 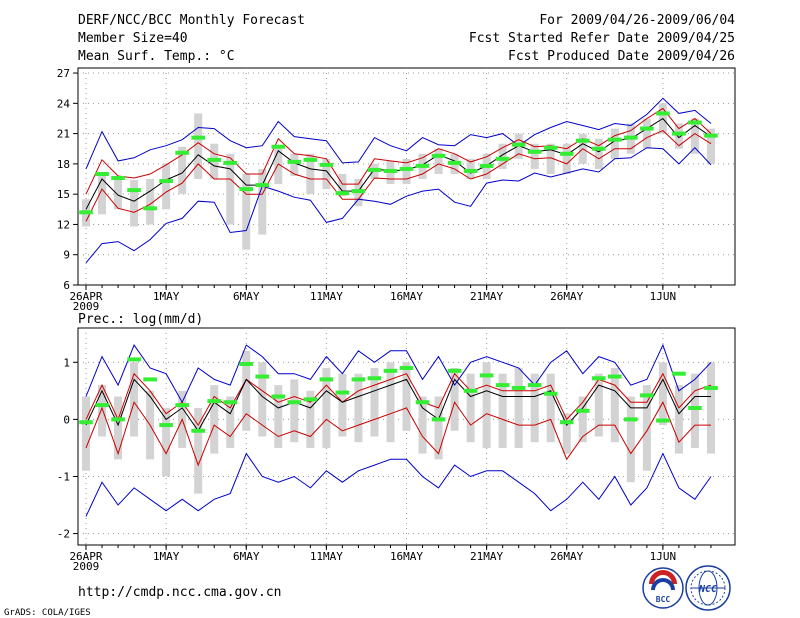 I want to click on ensemble-min-line, so click(x=398, y=205).